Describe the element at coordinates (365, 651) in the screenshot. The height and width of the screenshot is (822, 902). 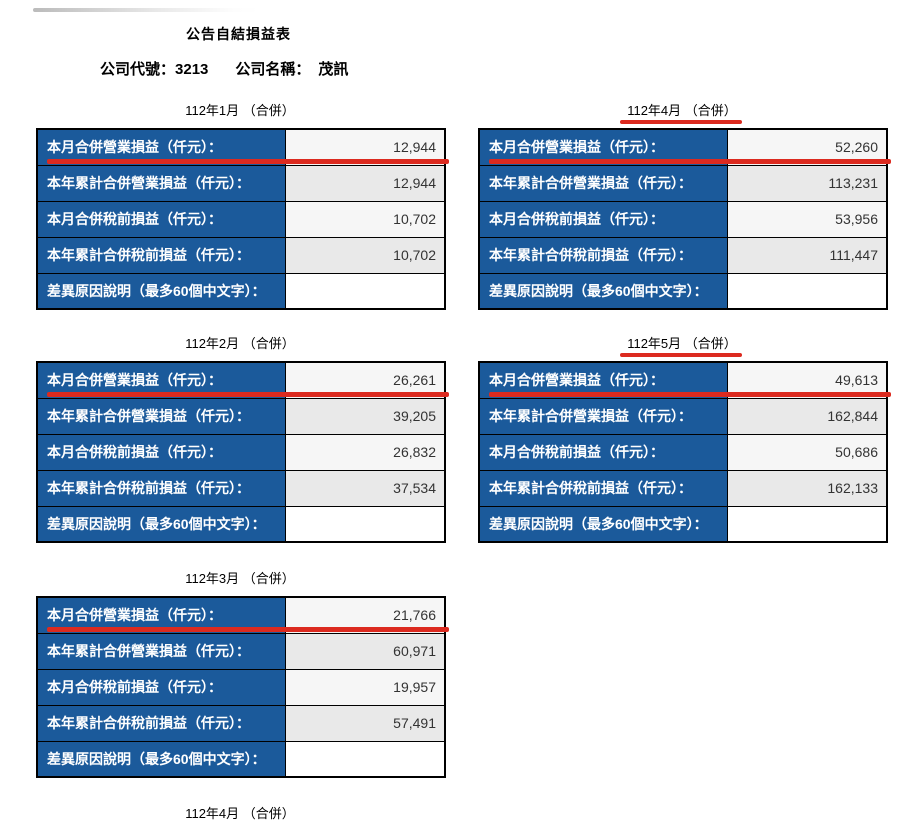
I see `row-value-cell: 60,971` at that location.